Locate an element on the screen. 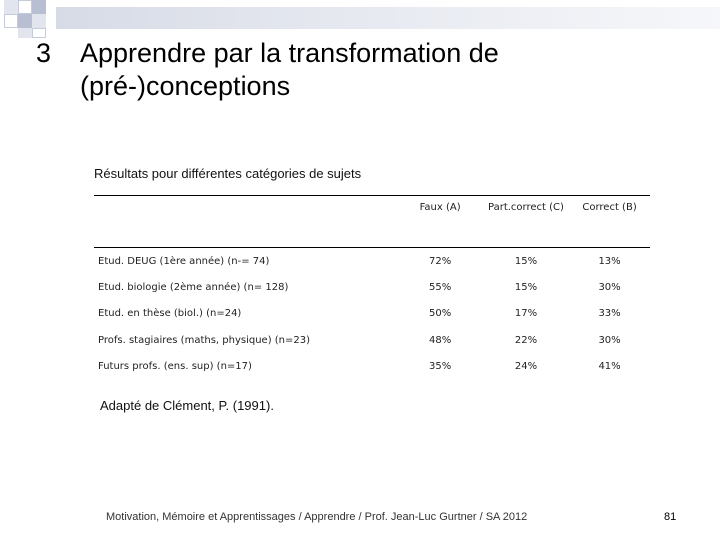  cell-correct: 13% is located at coordinates (609, 261).